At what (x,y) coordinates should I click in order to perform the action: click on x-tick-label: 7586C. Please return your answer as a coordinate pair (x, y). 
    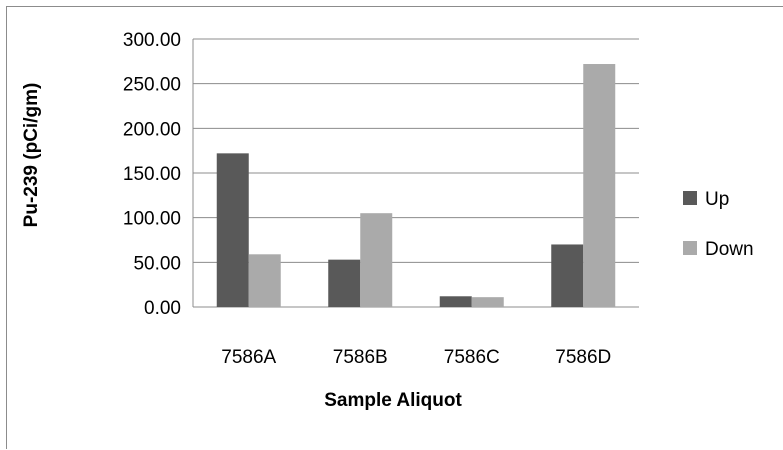
    Looking at the image, I should click on (472, 357).